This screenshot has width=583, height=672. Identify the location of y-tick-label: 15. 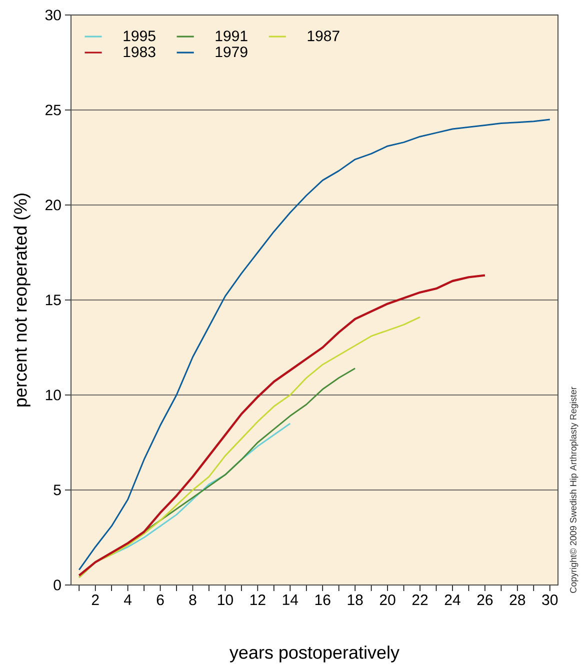
(53, 300).